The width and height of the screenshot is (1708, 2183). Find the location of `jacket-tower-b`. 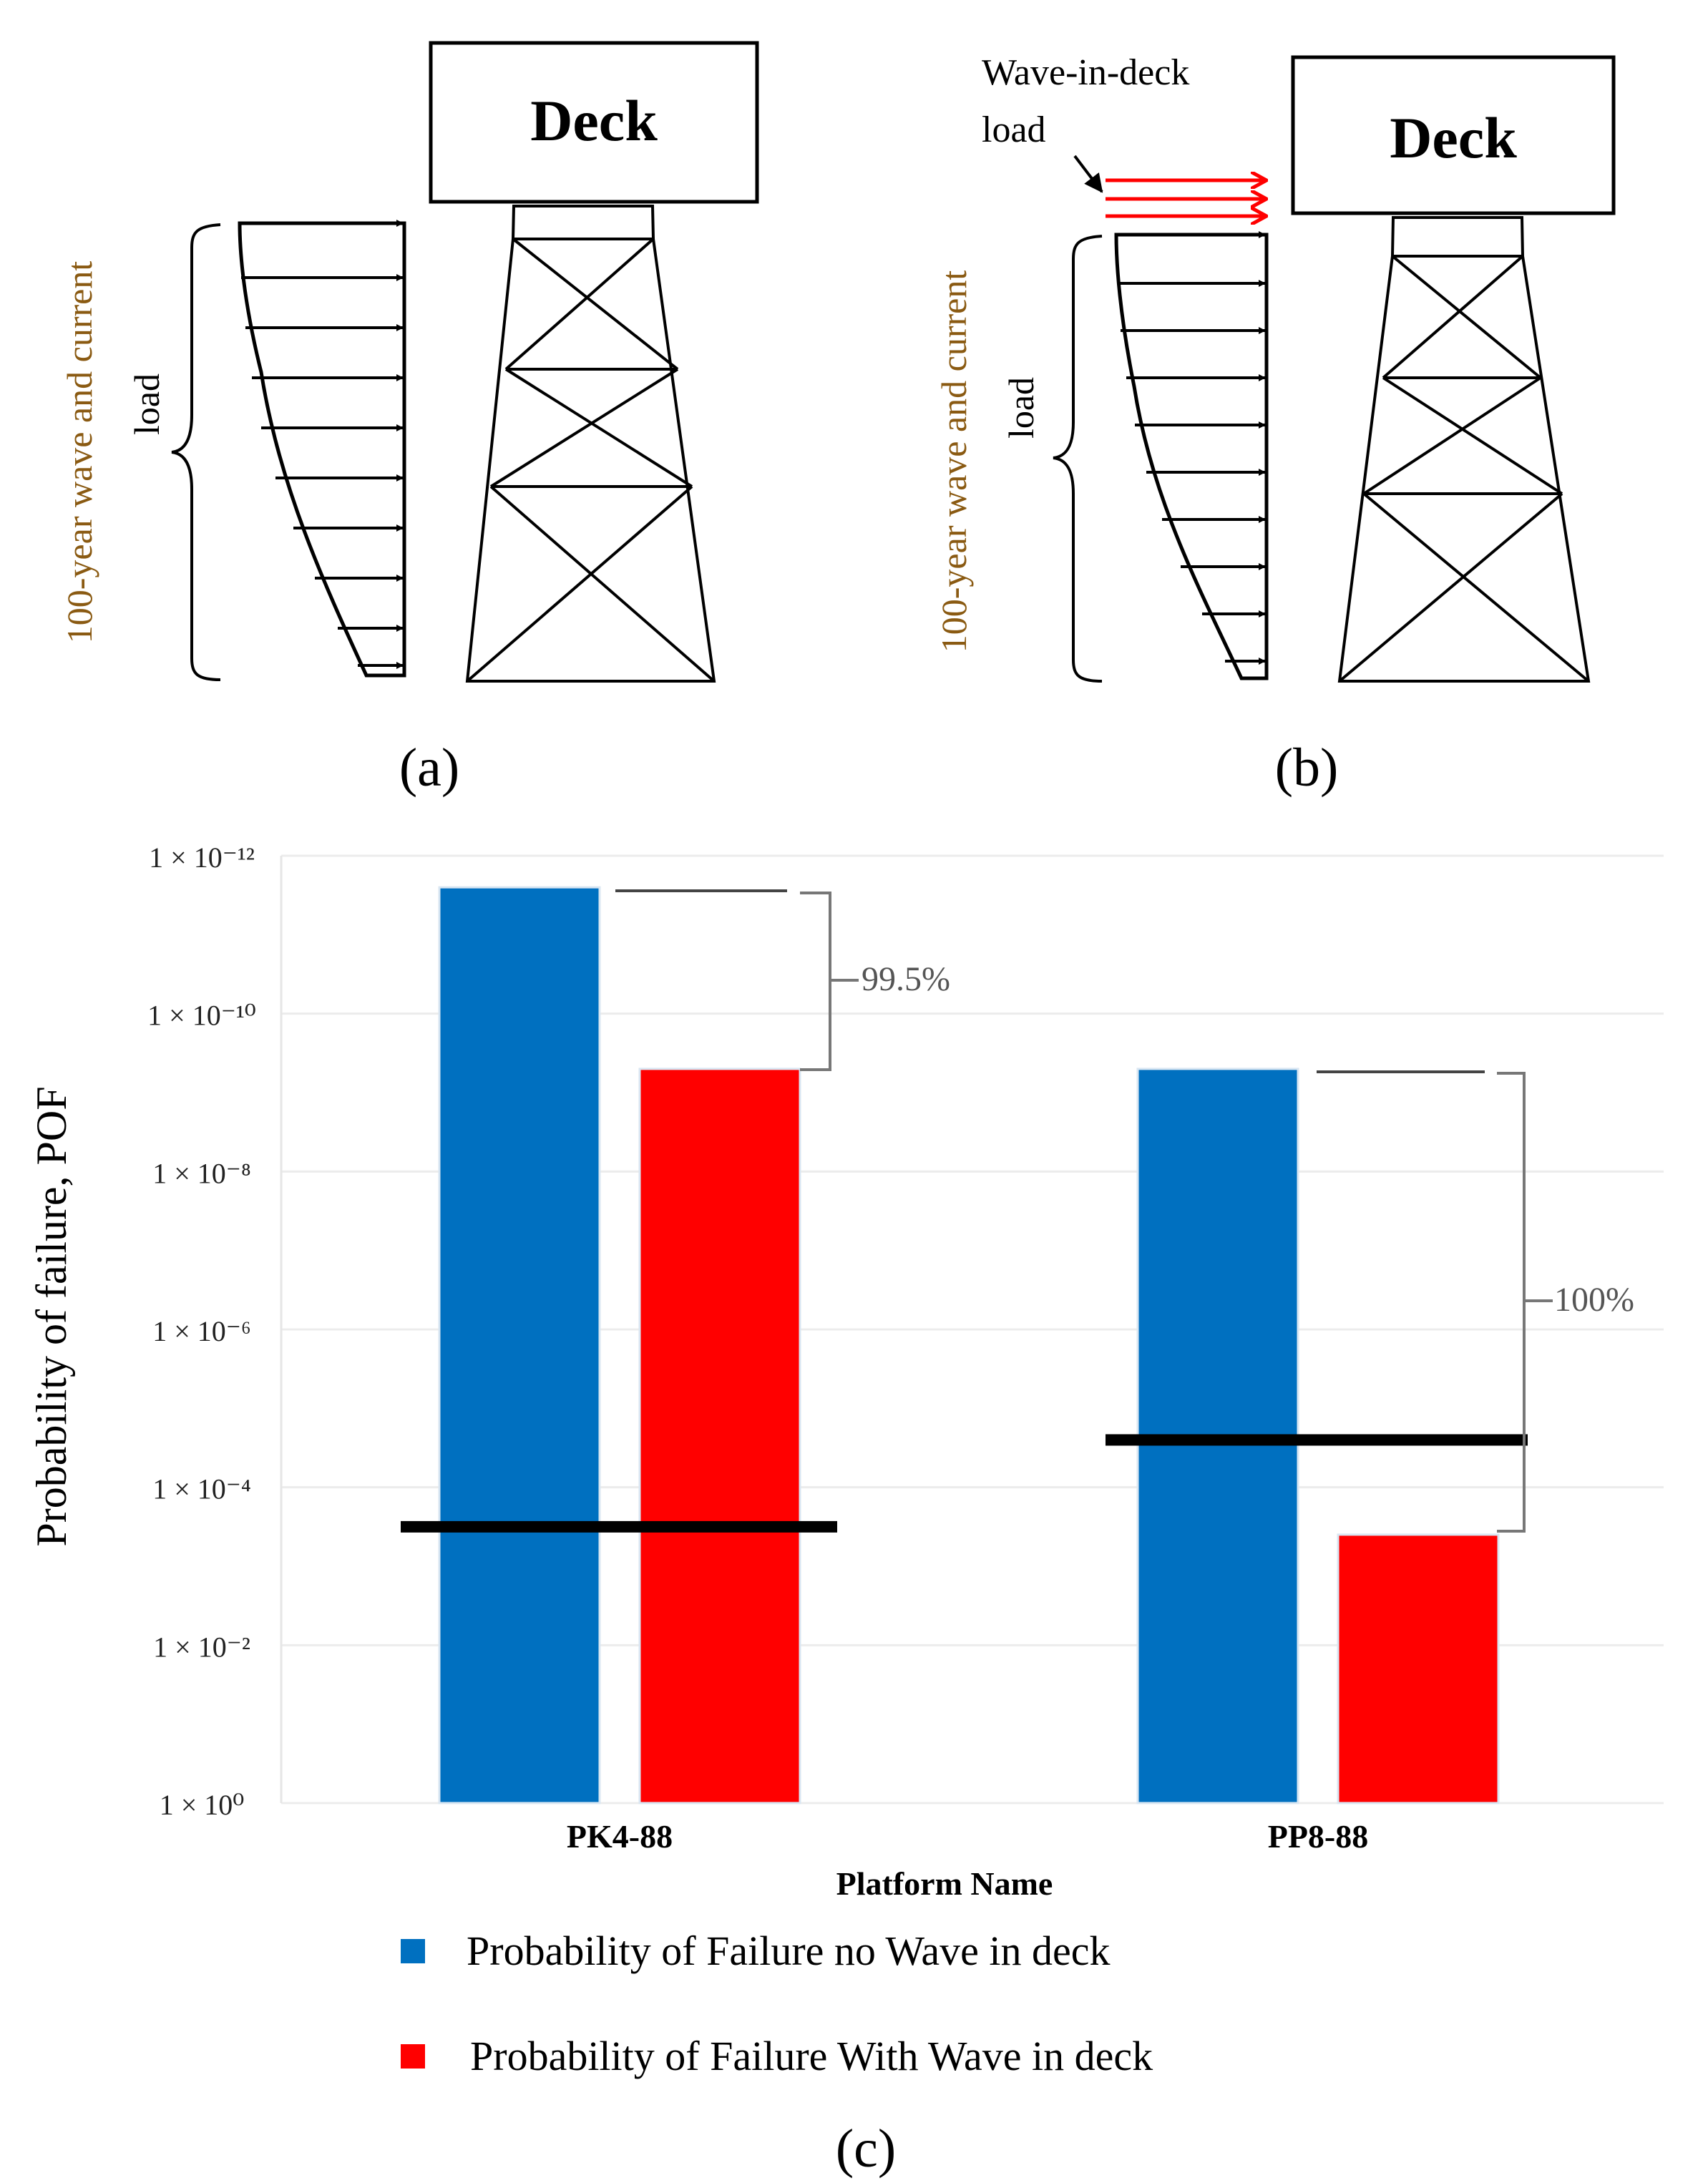

jacket-tower-b is located at coordinates (1464, 450).